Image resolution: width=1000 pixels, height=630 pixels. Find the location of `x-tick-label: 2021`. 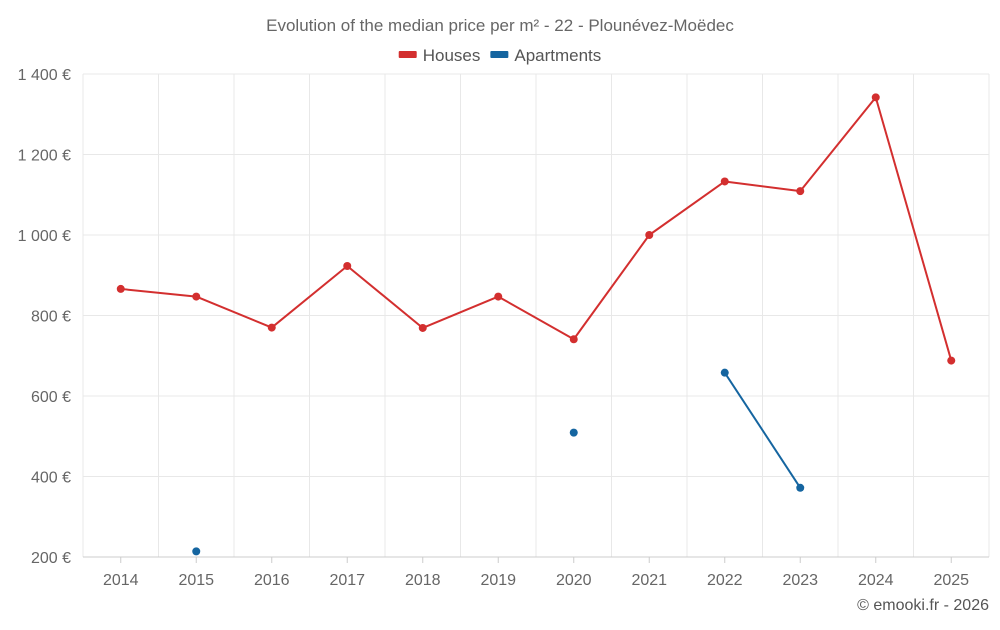

x-tick-label: 2021 is located at coordinates (649, 580).